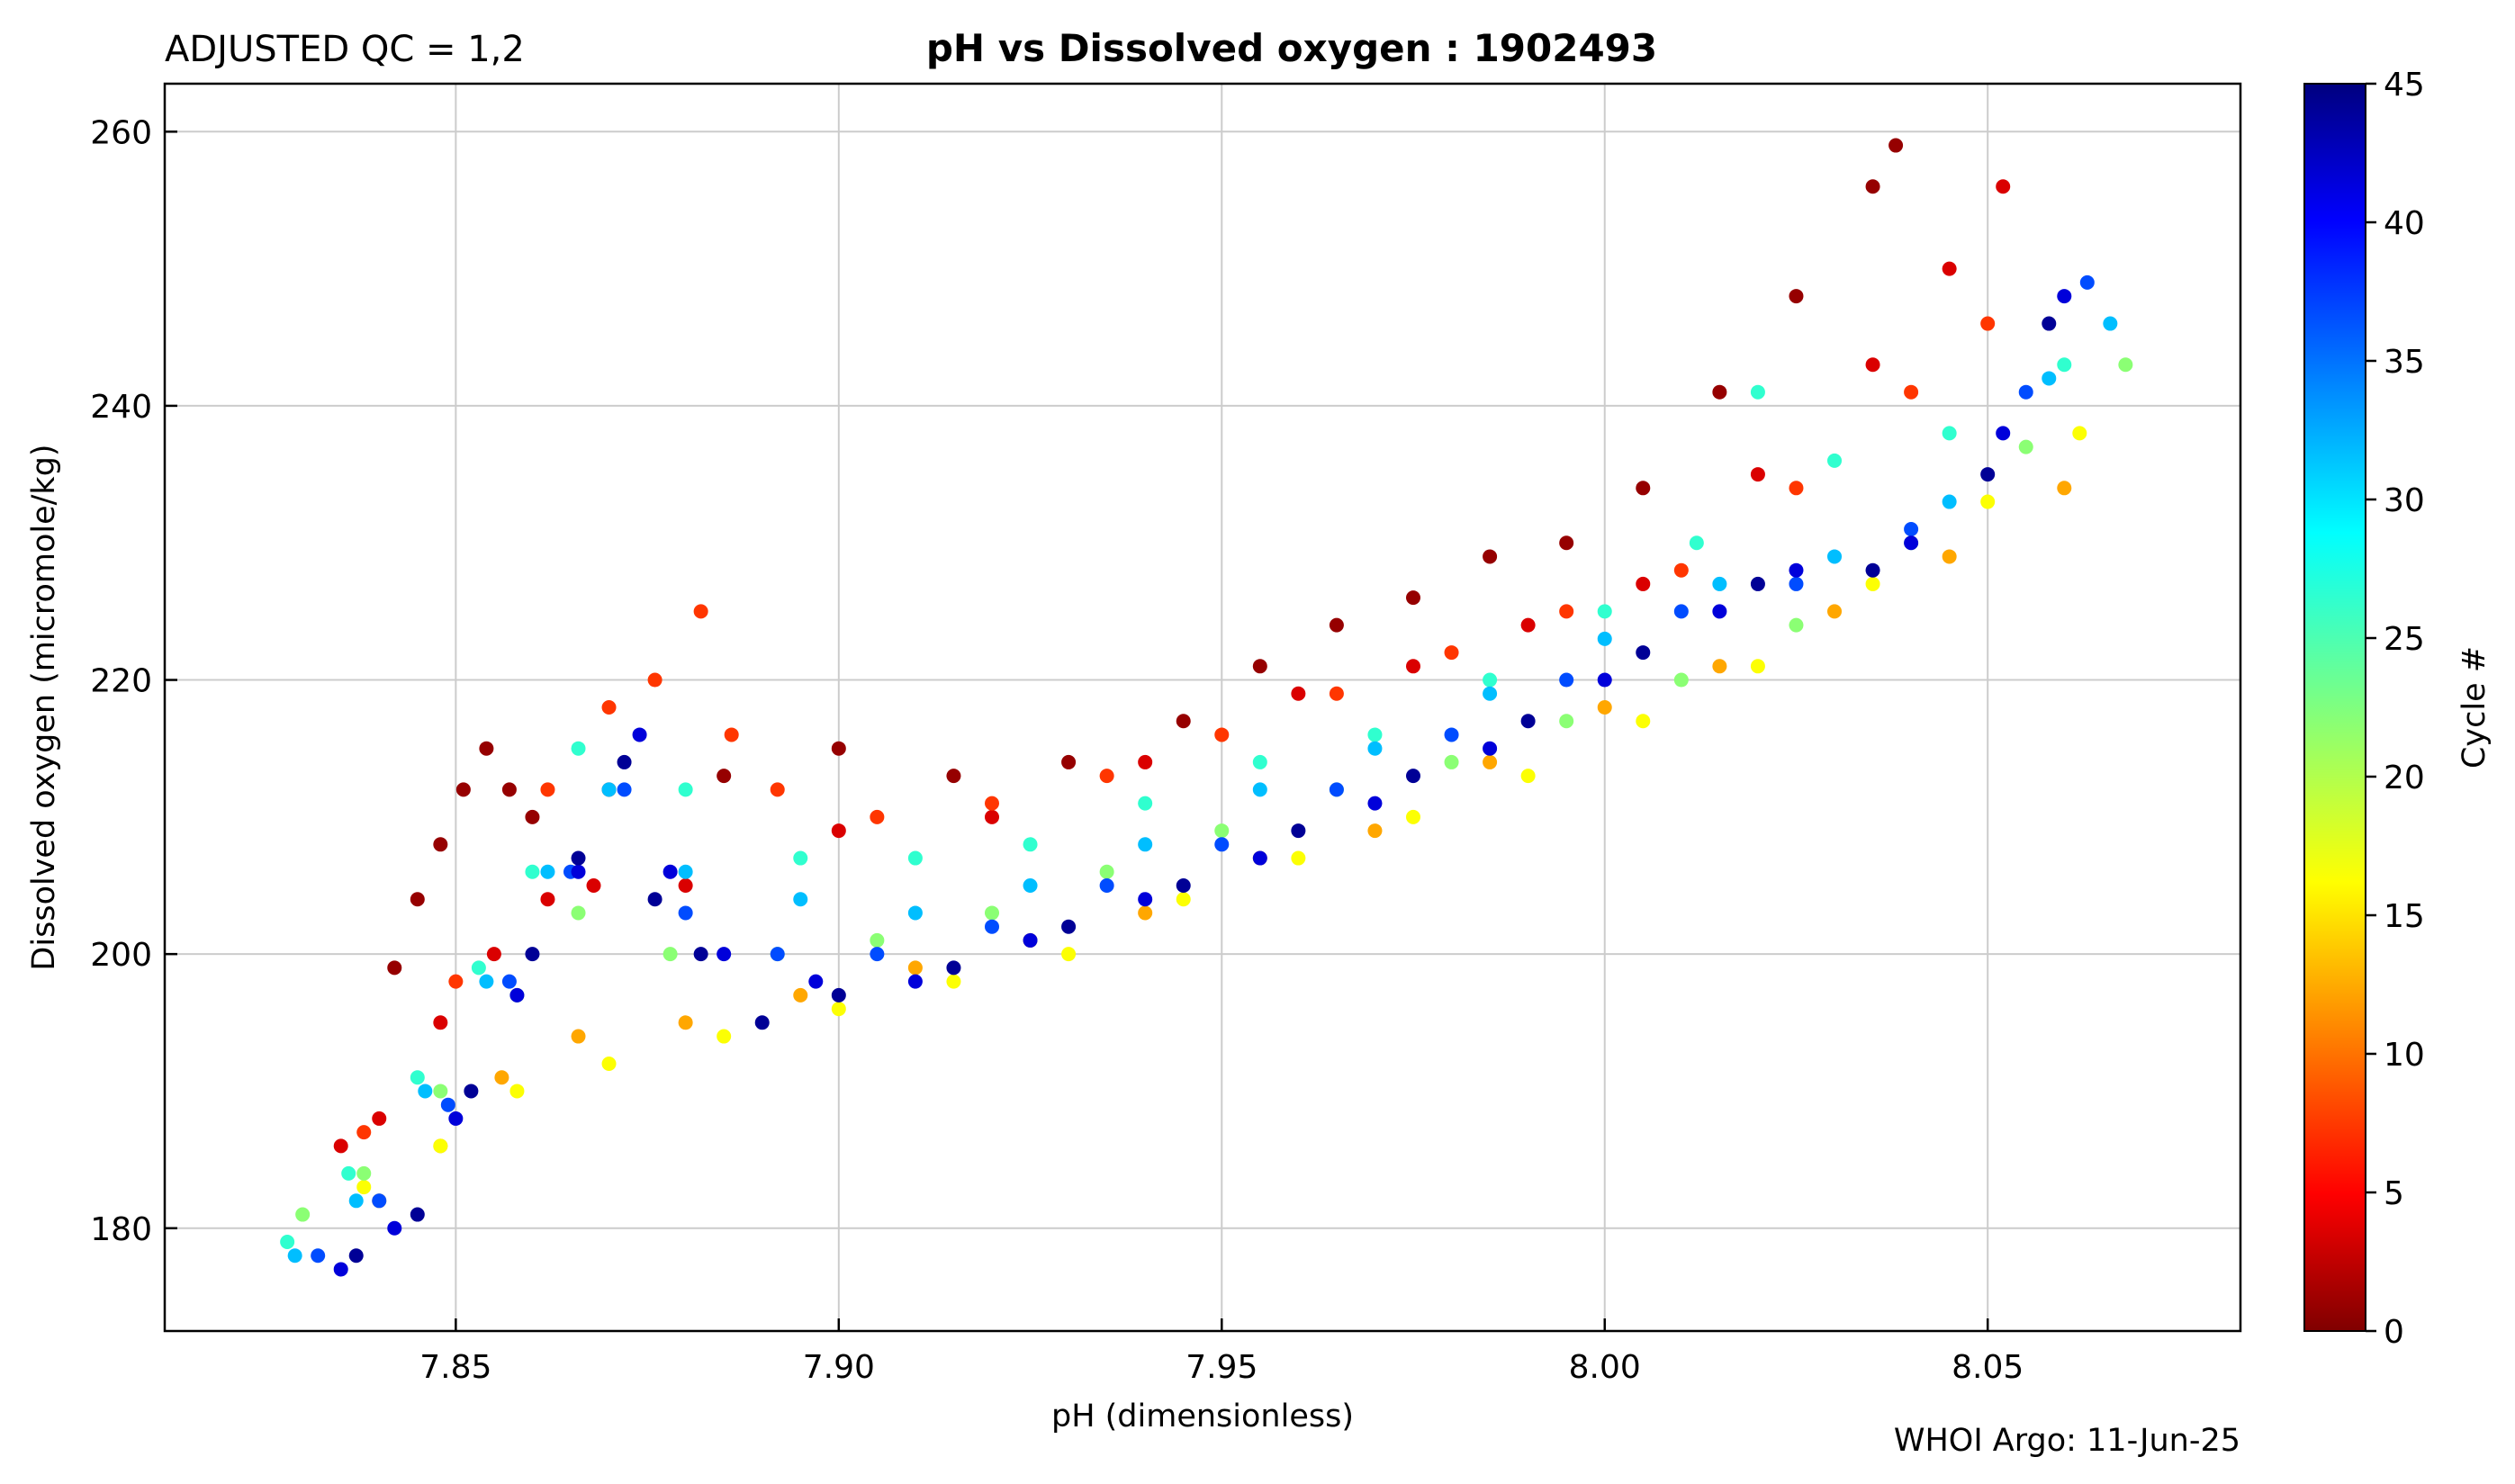 The height and width of the screenshot is (1484, 2515). Describe the element at coordinates (455, 1367) in the screenshot. I see `x-tick-label: 7.85` at that location.